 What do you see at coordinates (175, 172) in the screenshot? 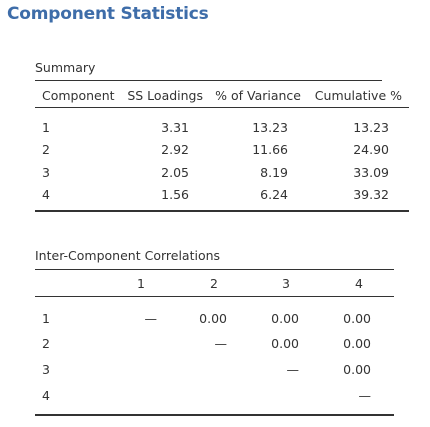
I see `summary-cell: 2.05` at bounding box center [175, 172].